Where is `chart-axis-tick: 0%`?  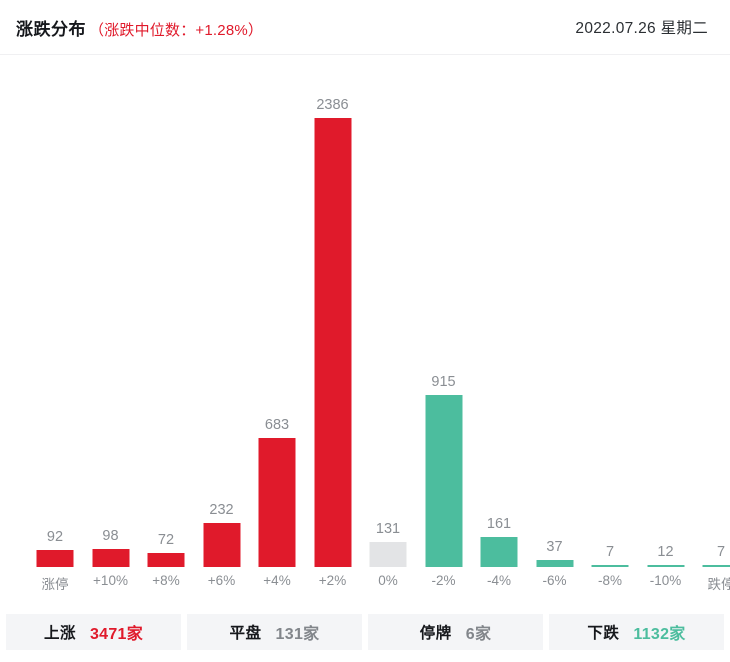
chart-axis-tick: 0% is located at coordinates (388, 580).